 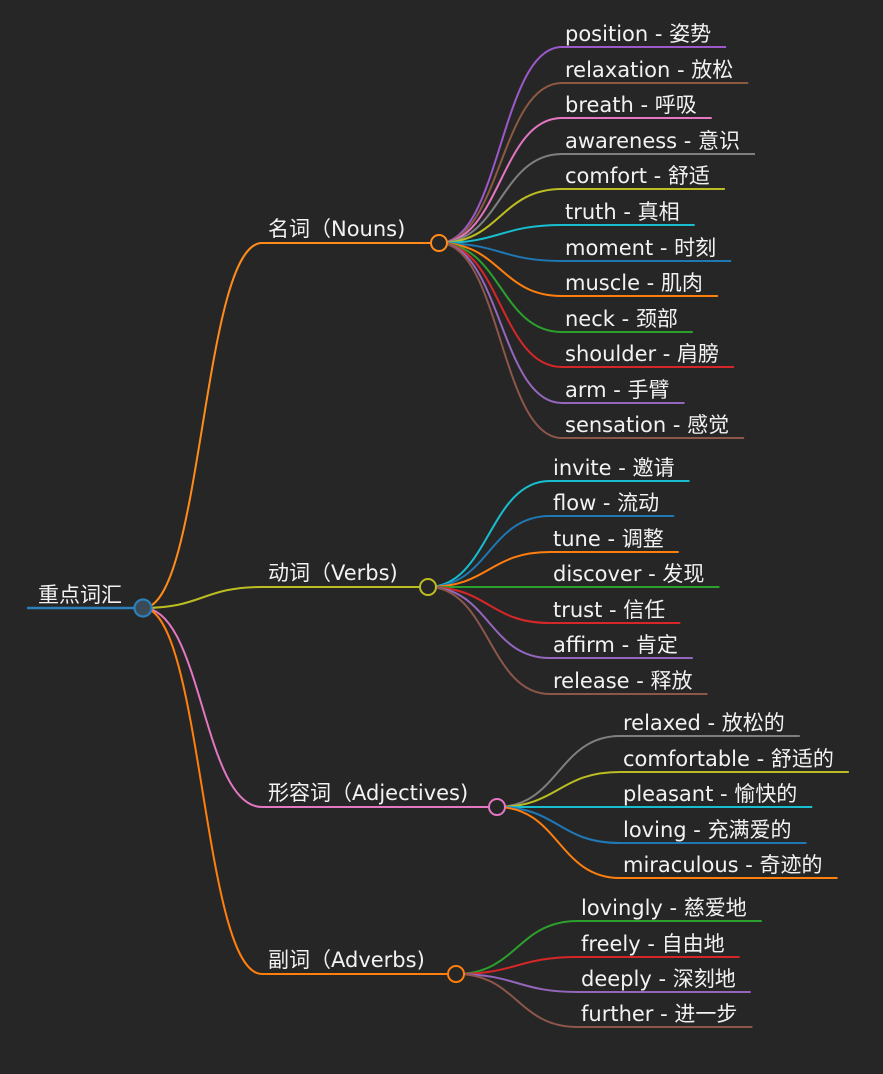 I want to click on leaf-label: discover - 发现, so click(x=628, y=574).